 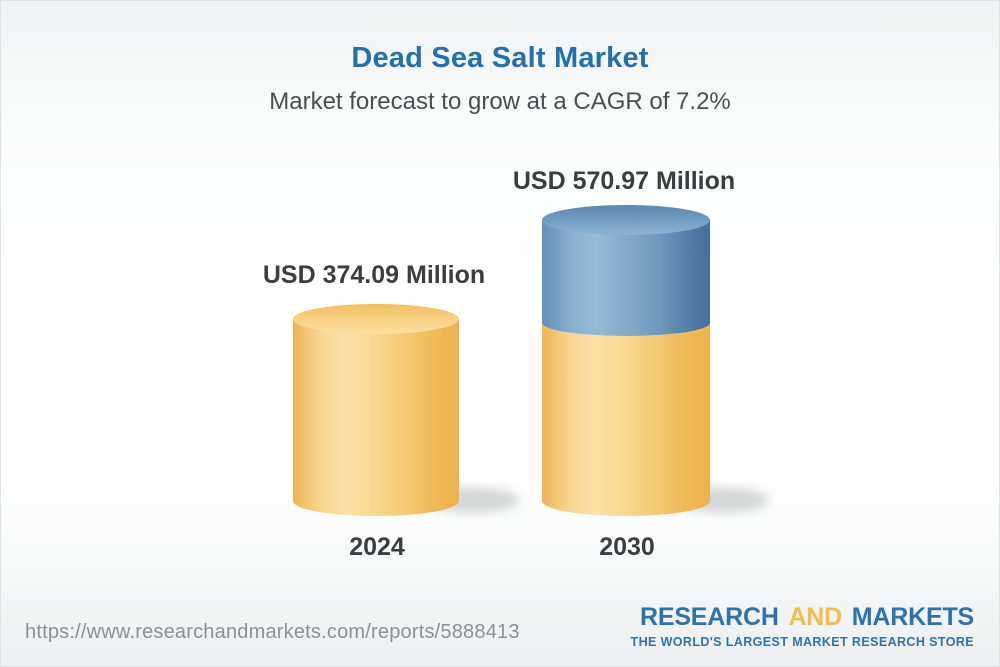 I want to click on logo-wordmark: RESEARCH AND MARKETS, so click(x=802, y=617).